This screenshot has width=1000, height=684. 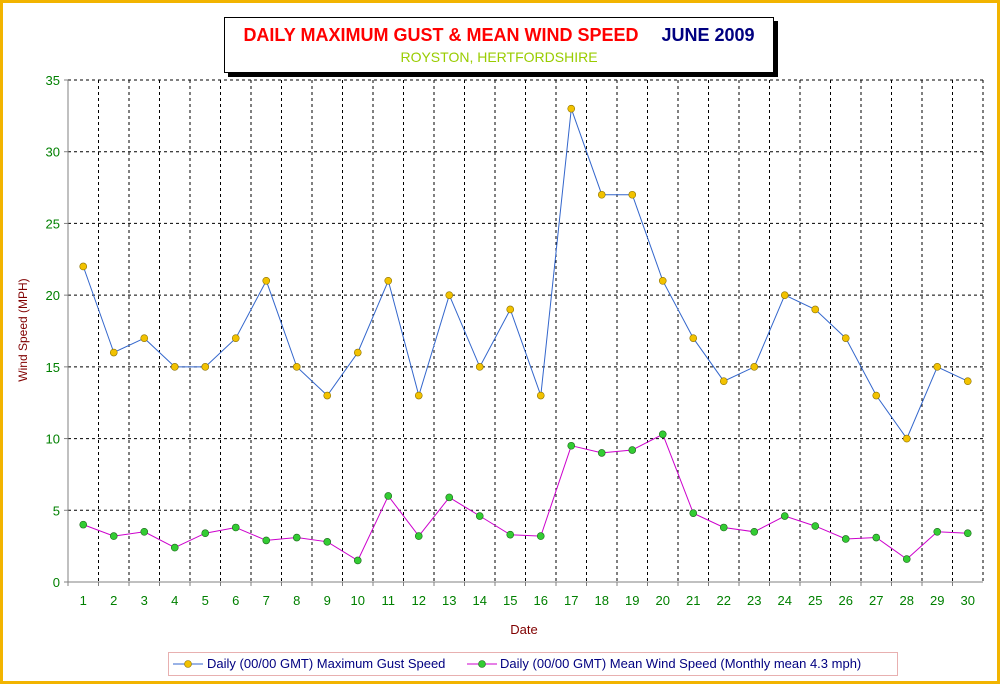 What do you see at coordinates (53, 223) in the screenshot?
I see `y-tick-label: 25` at bounding box center [53, 223].